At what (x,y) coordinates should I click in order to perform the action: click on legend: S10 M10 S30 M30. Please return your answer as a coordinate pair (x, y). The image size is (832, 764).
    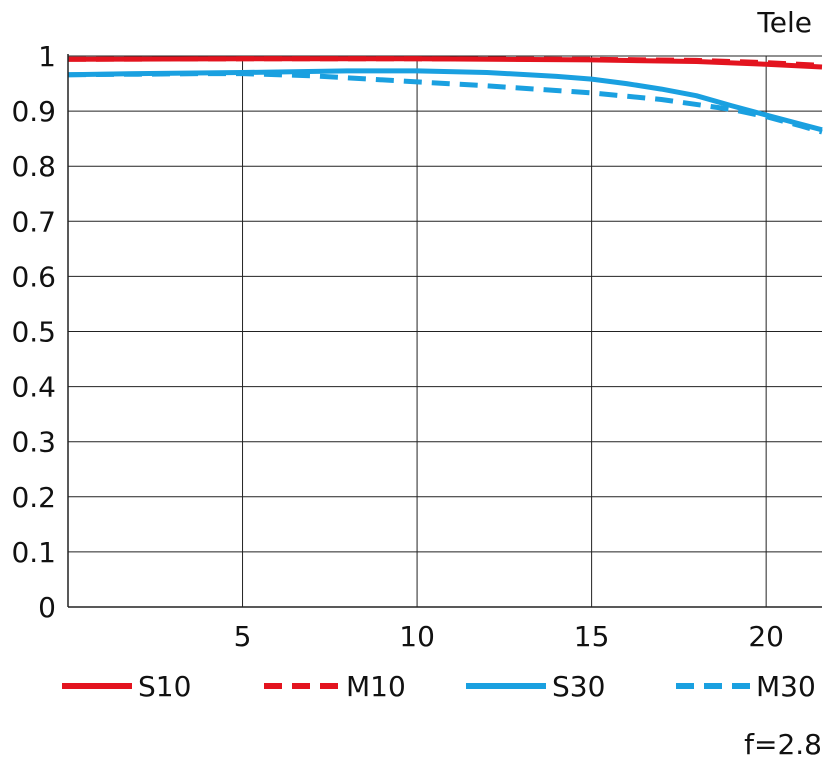
    Looking at the image, I should click on (439, 686).